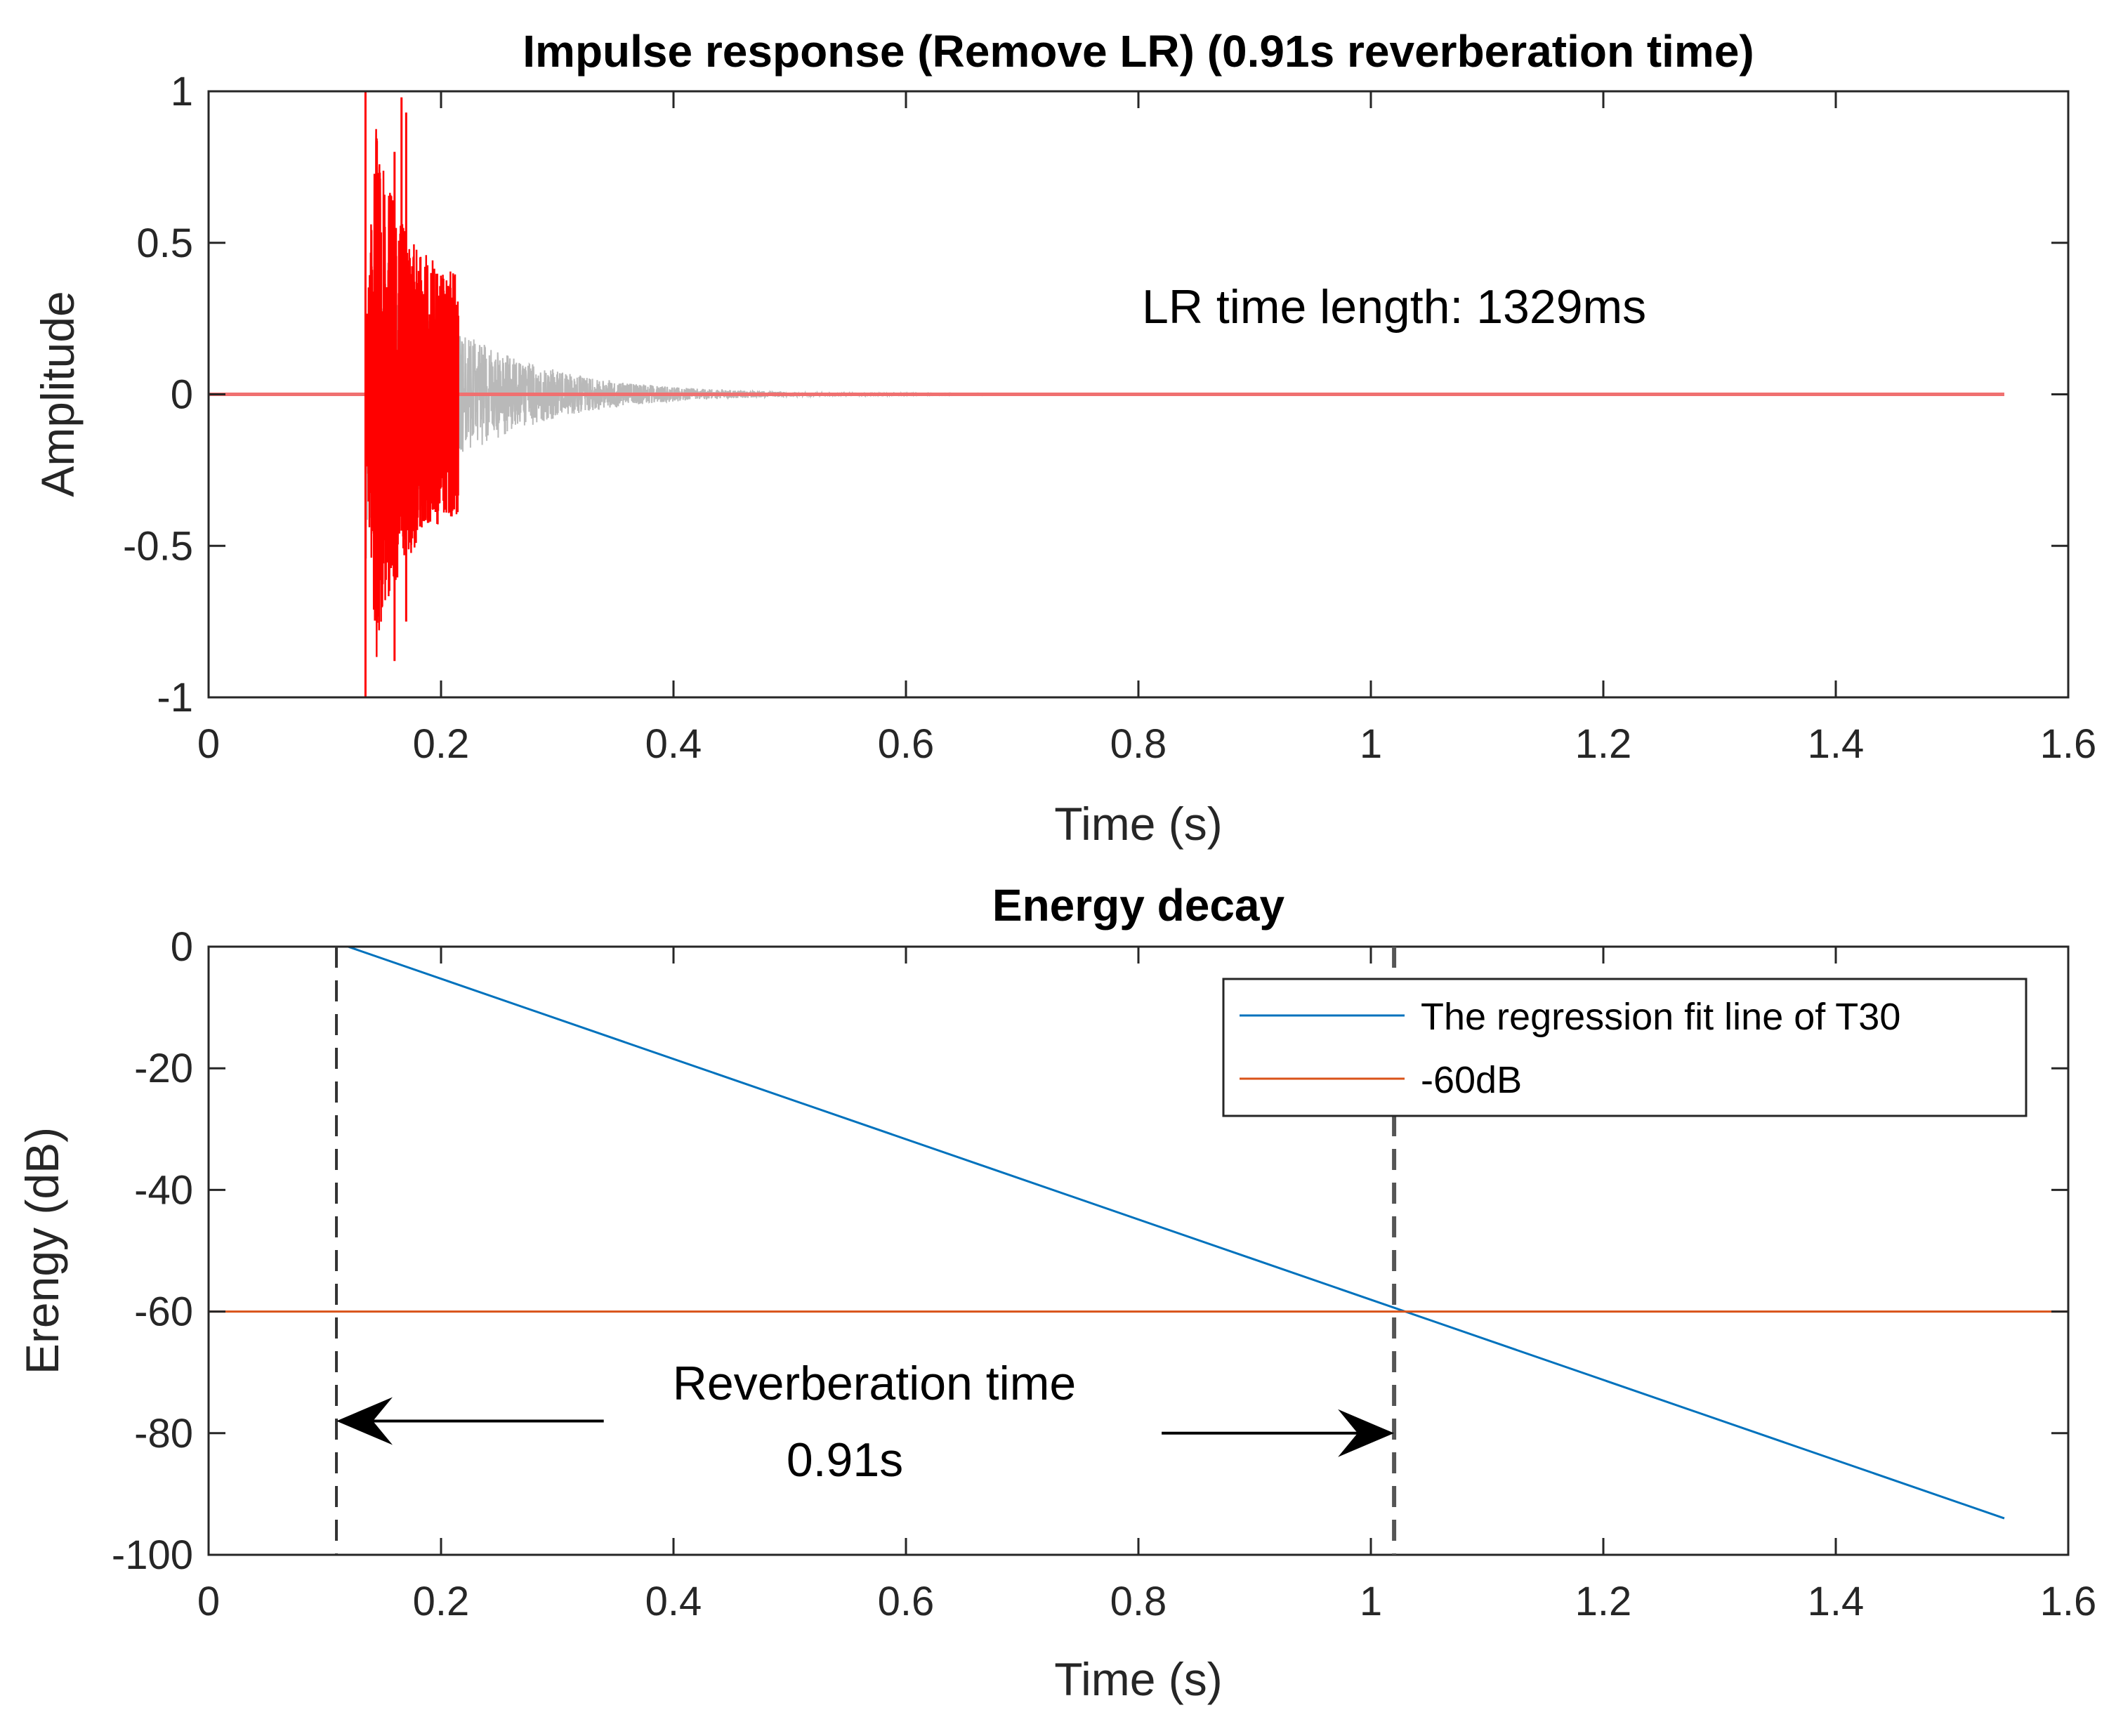 This screenshot has height=1736, width=2116. What do you see at coordinates (441, 1601) in the screenshot?
I see `energy-xtick-label: 0.2` at bounding box center [441, 1601].